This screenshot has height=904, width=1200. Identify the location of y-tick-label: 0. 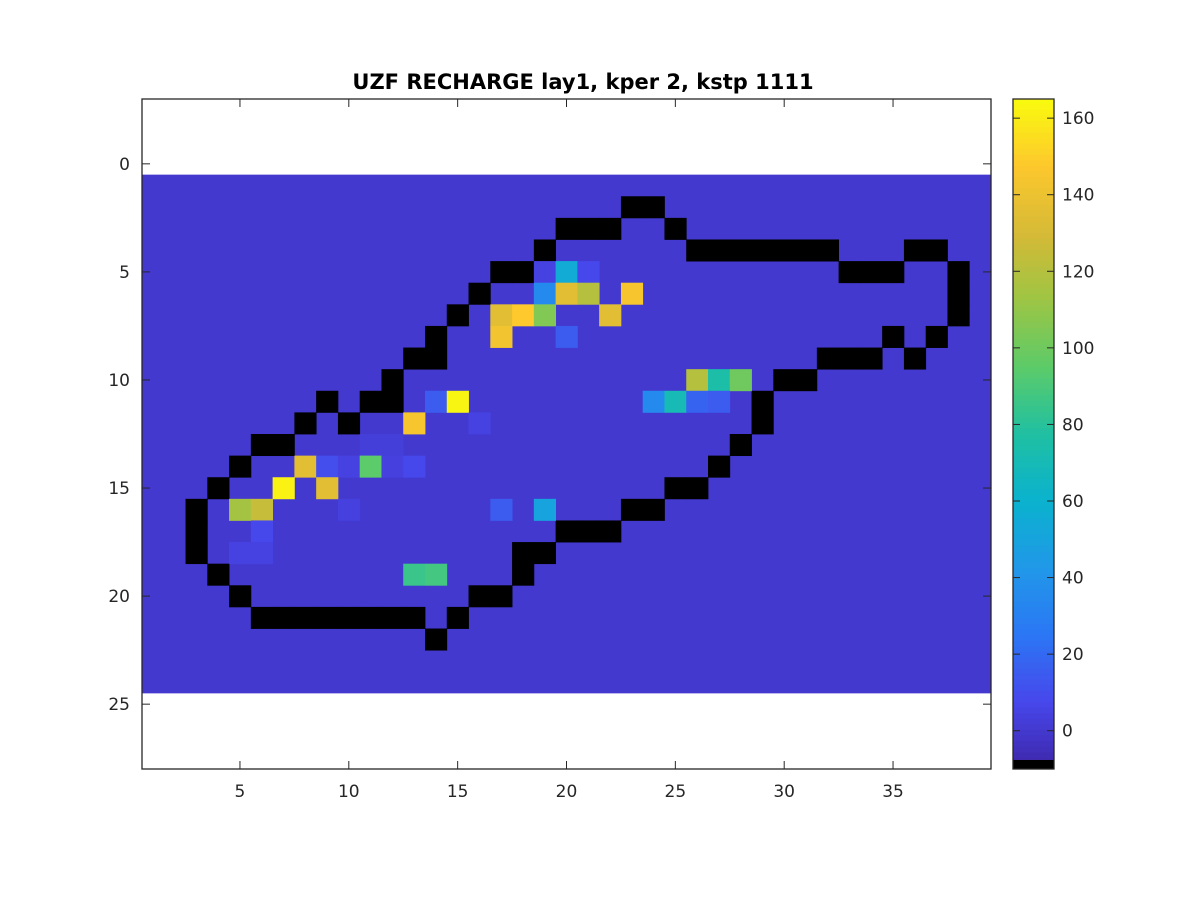
(124, 165).